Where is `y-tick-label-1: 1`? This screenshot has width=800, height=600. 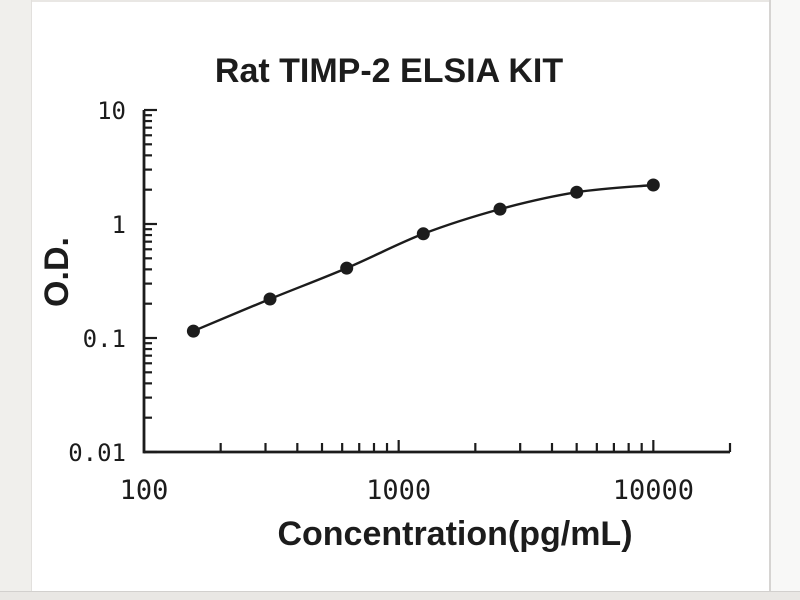
y-tick-label-1: 1 is located at coordinates (119, 225).